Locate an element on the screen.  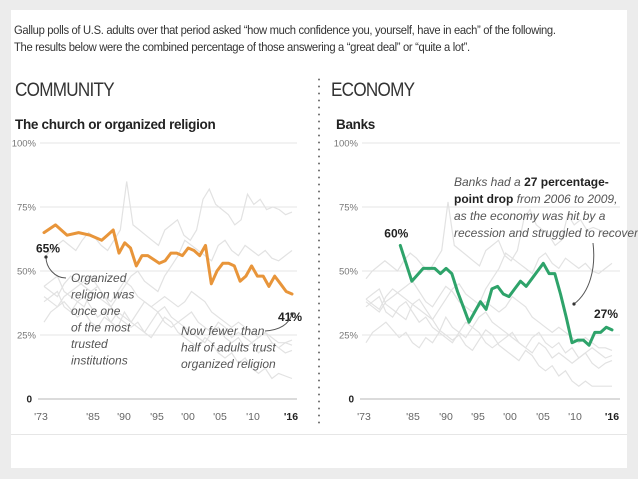
annotation-text: Now fewer than is located at coordinates (223, 331).